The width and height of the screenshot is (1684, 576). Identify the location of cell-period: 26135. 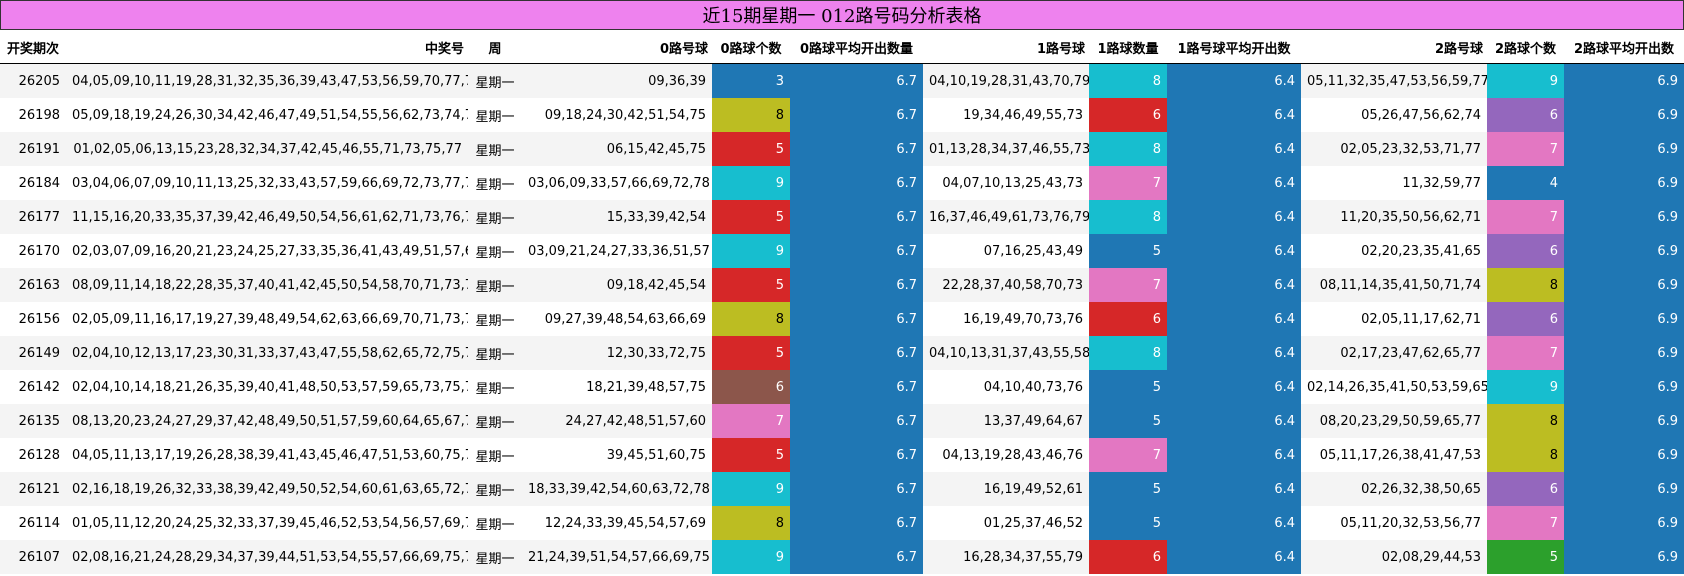
(33, 421).